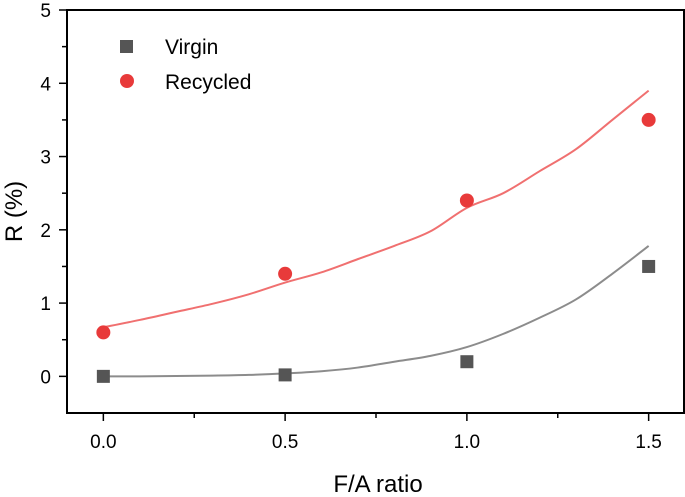 Image resolution: width=685 pixels, height=497 pixels. I want to click on y-tick-label: 2, so click(45, 231).